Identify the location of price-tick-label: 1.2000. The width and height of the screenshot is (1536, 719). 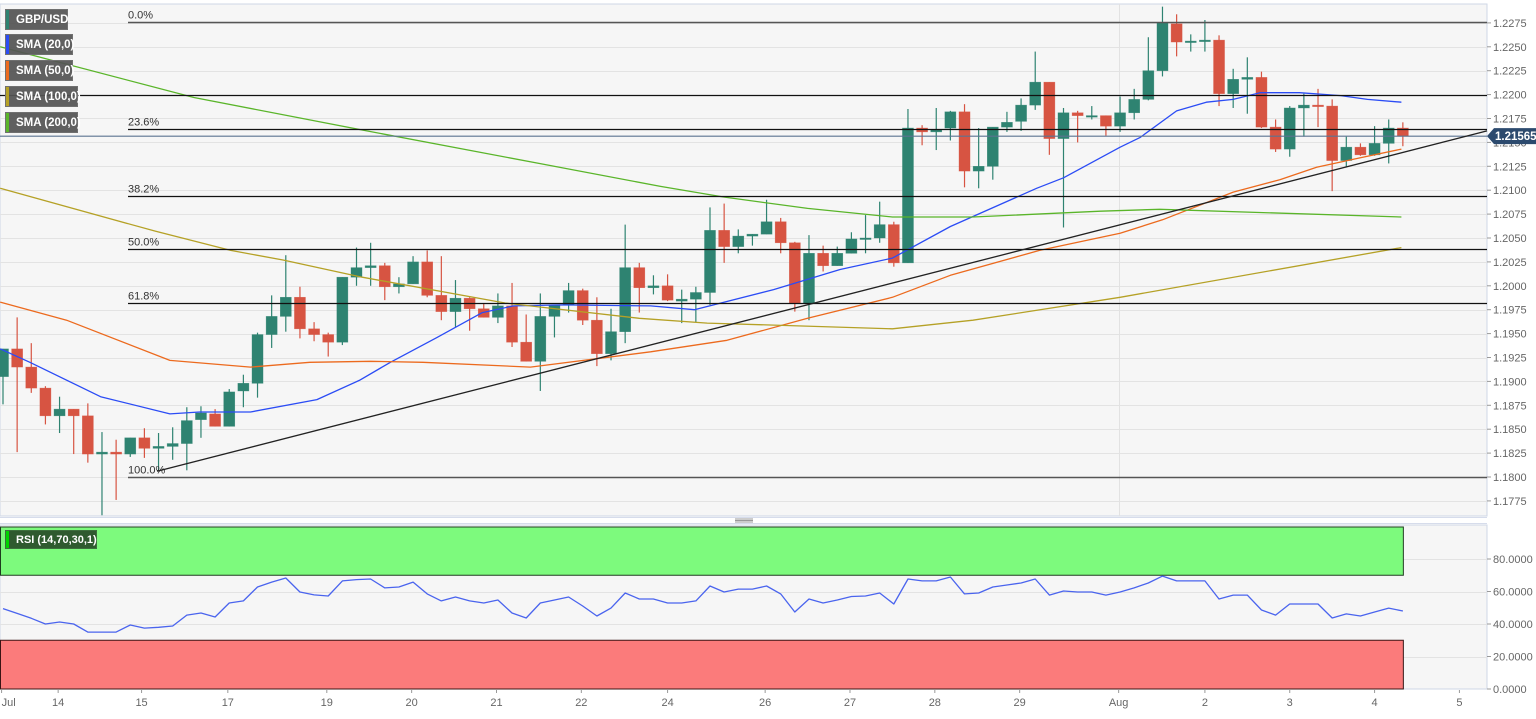
(1510, 287).